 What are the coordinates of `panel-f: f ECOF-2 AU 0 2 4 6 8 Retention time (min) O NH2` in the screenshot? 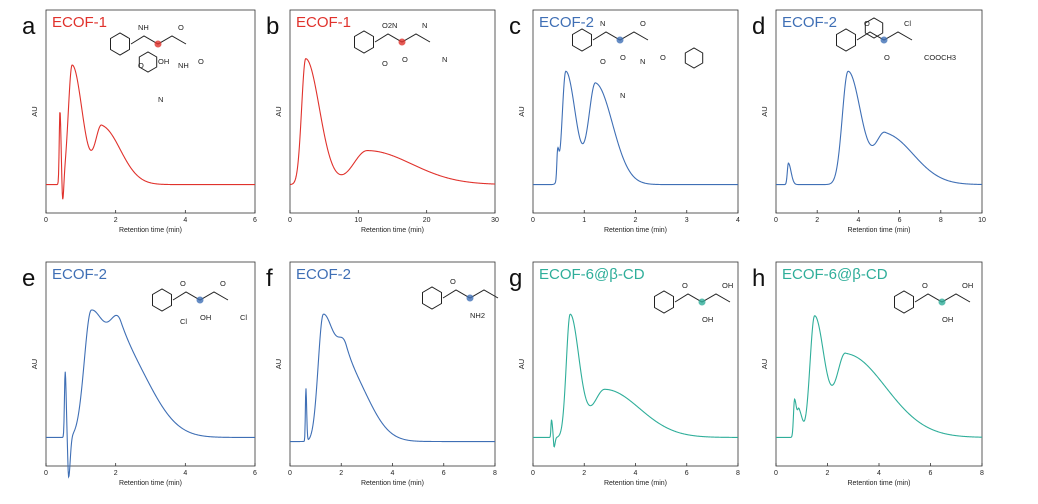 It's located at (382, 374).